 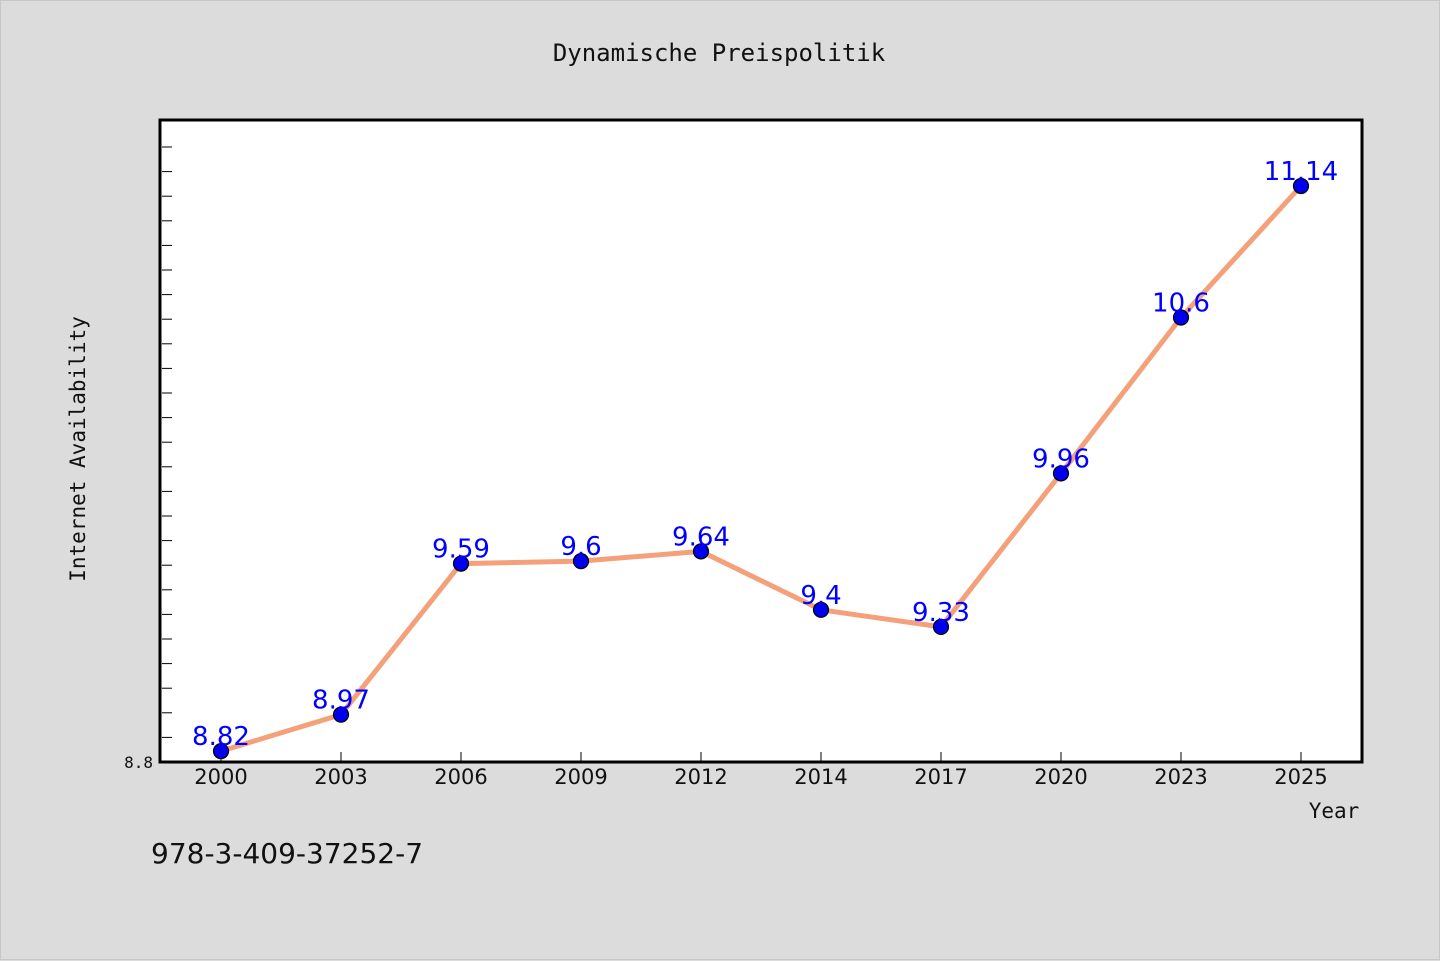 What do you see at coordinates (78, 449) in the screenshot?
I see `y-axis-label: Internet Availability` at bounding box center [78, 449].